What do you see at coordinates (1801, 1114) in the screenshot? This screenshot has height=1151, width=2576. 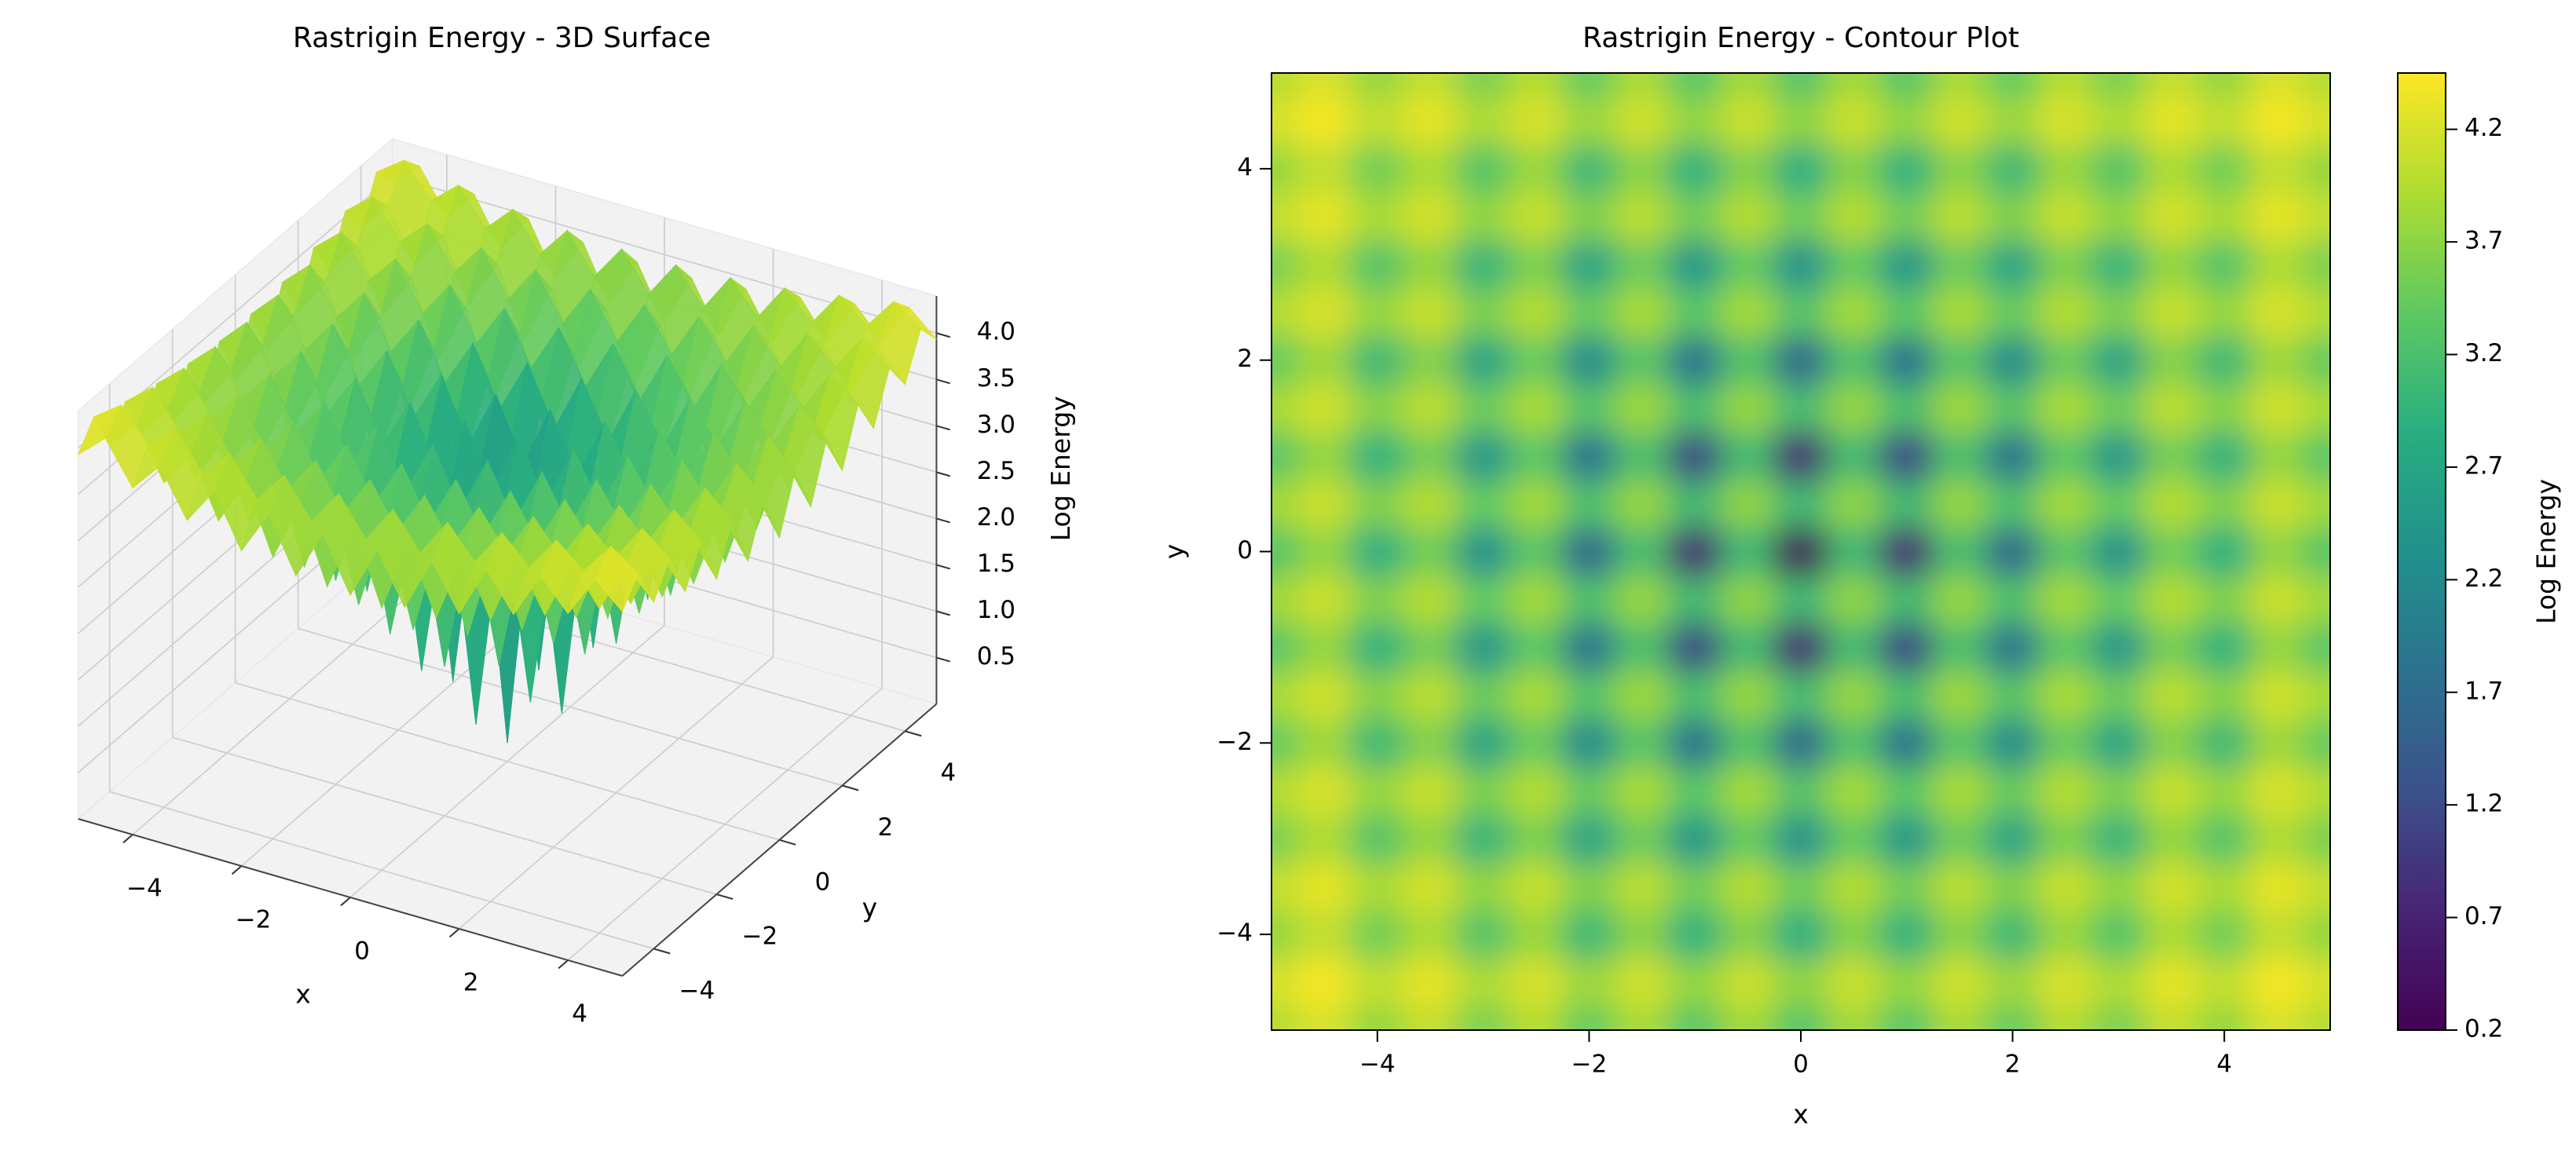 I see `x-axis-label: x` at bounding box center [1801, 1114].